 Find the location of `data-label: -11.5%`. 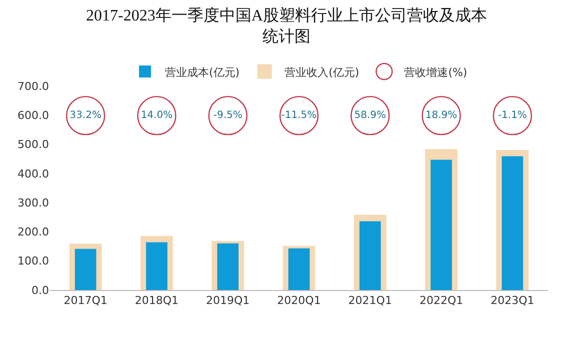

data-label: -11.5% is located at coordinates (299, 116).